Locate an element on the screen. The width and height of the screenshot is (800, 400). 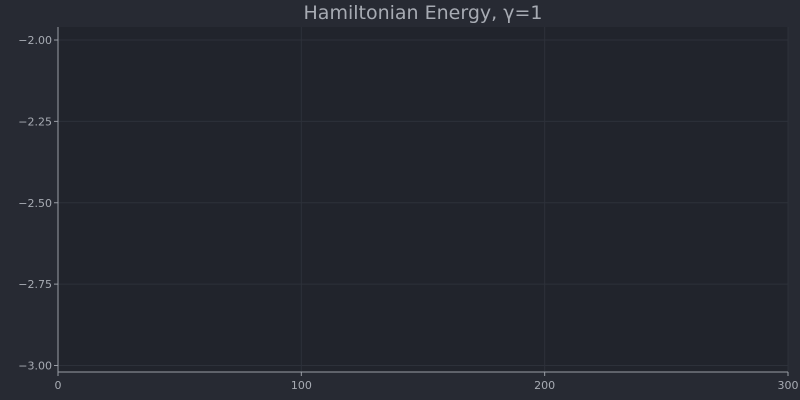
x-tick-label: 100 is located at coordinates (301, 385).